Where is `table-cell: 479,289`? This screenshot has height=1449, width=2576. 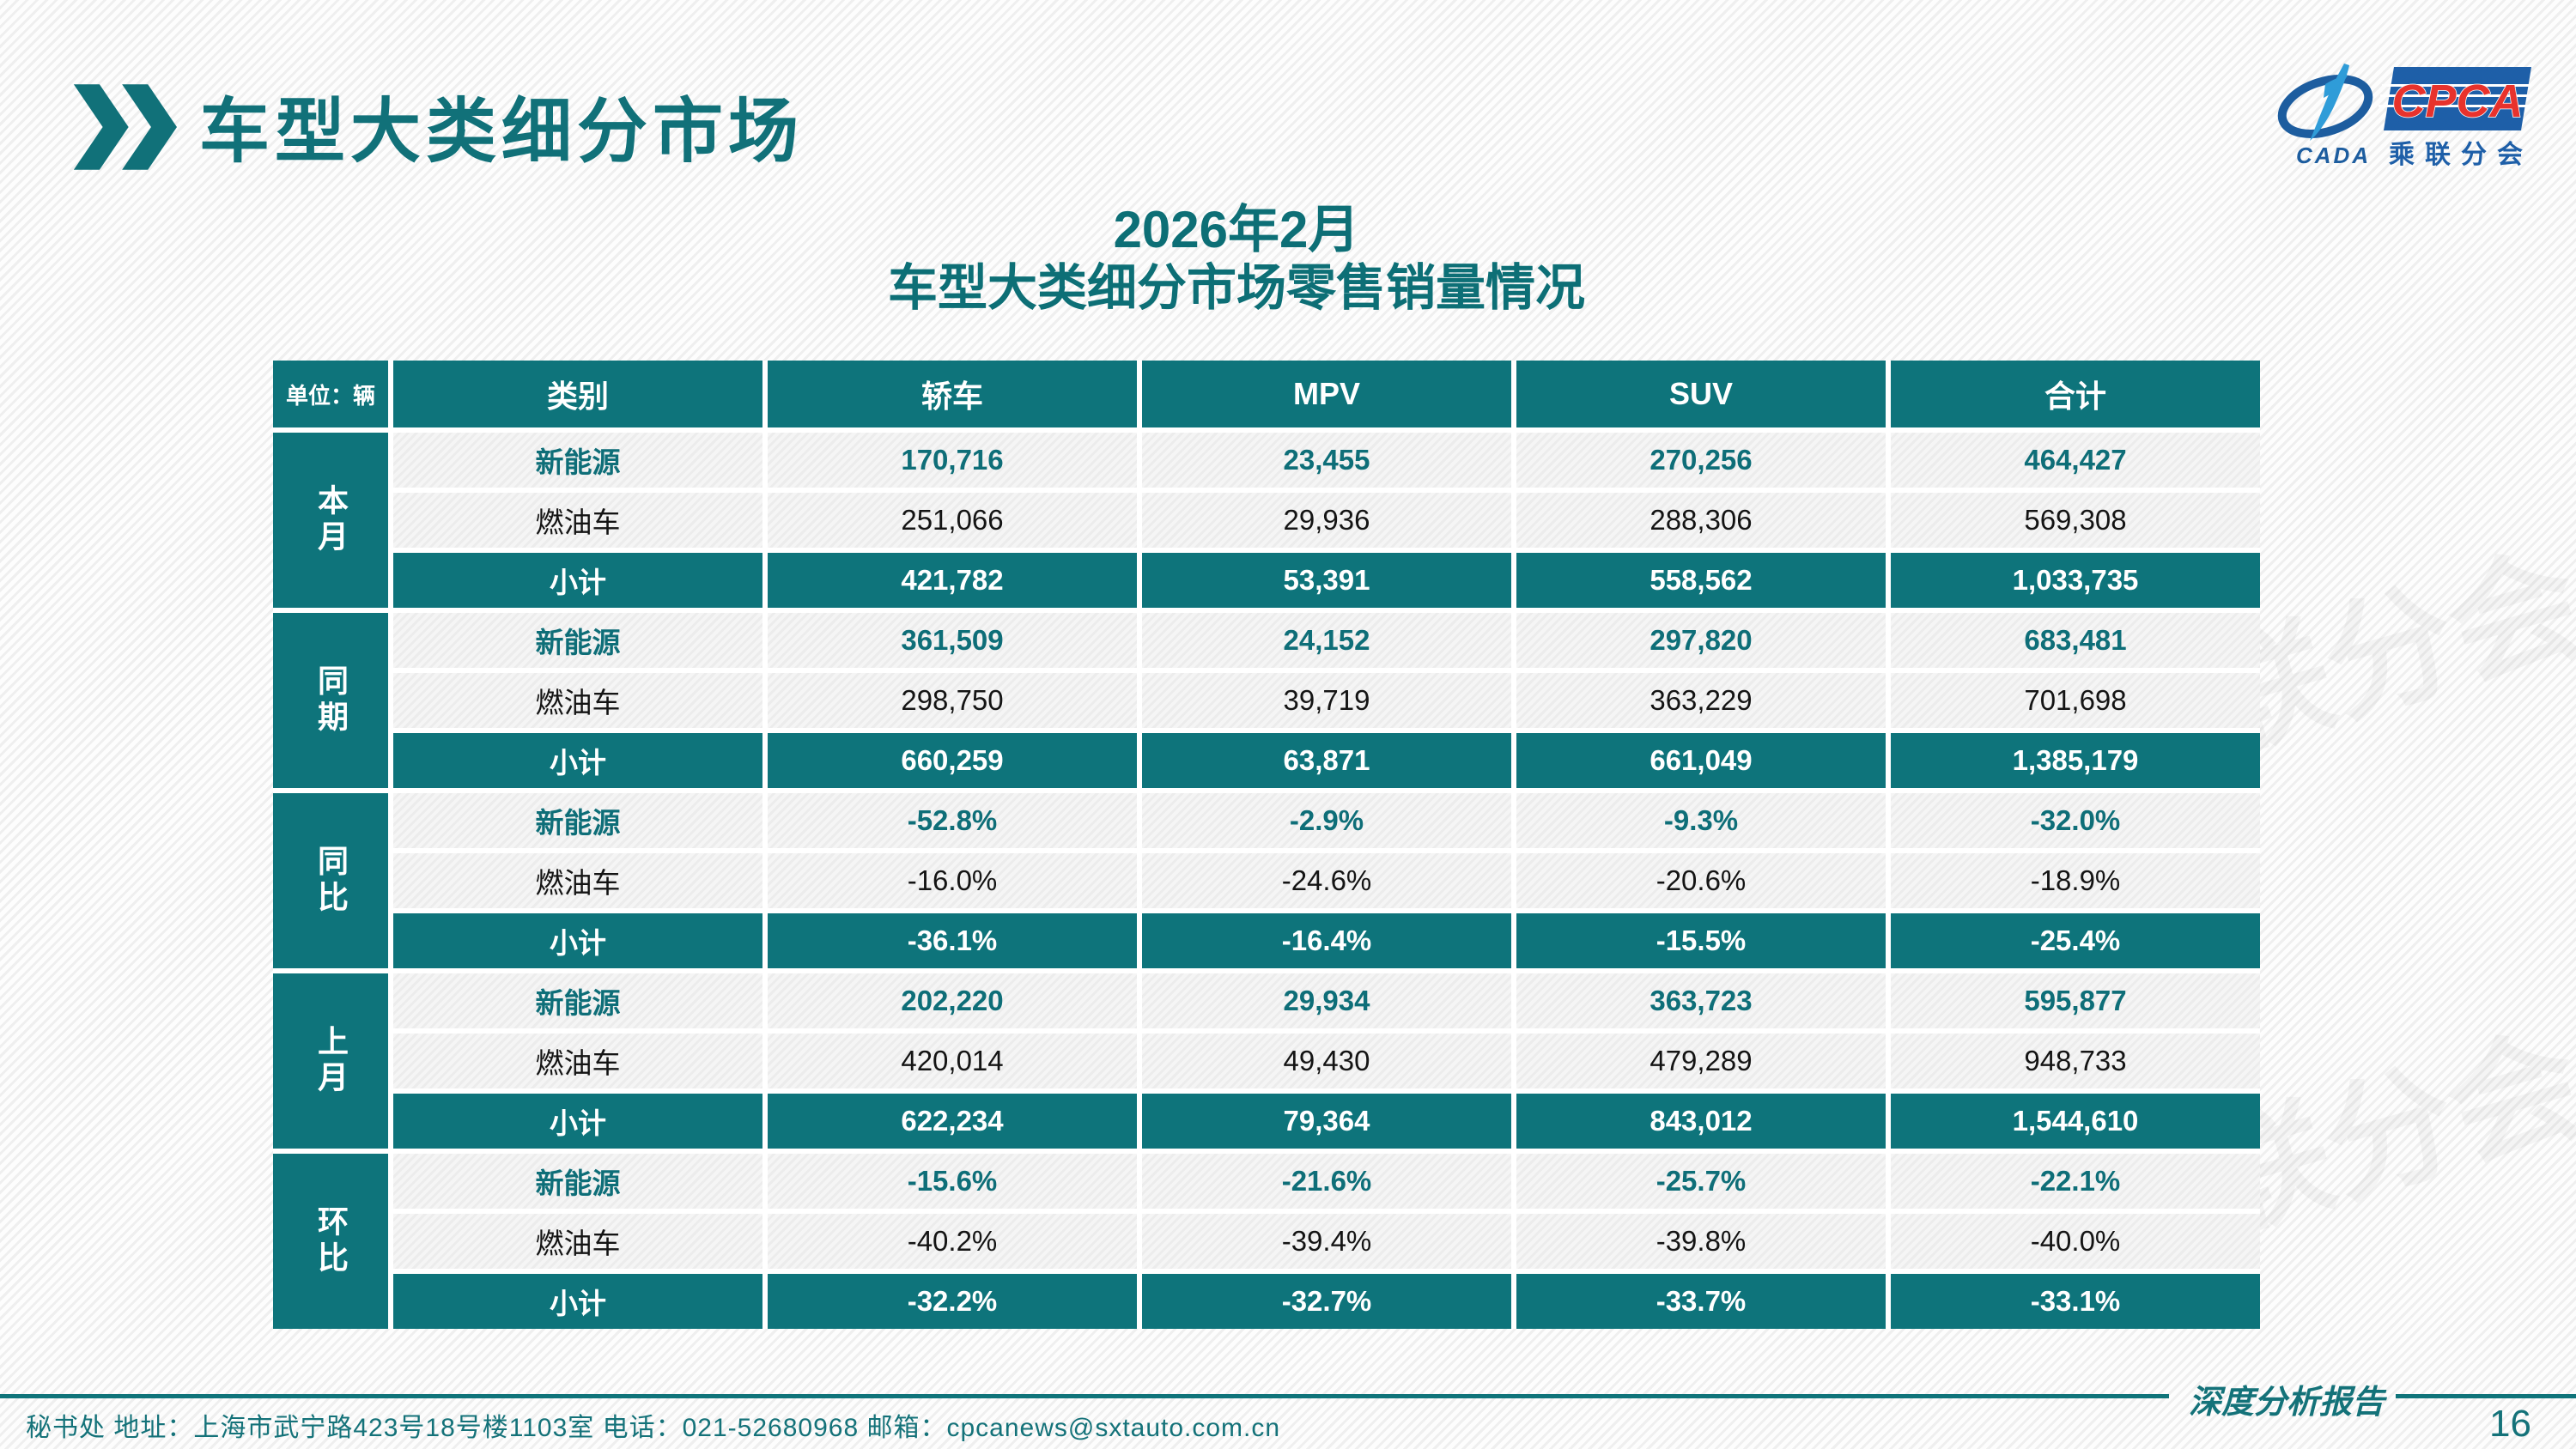
table-cell: 479,289 is located at coordinates (1701, 1061).